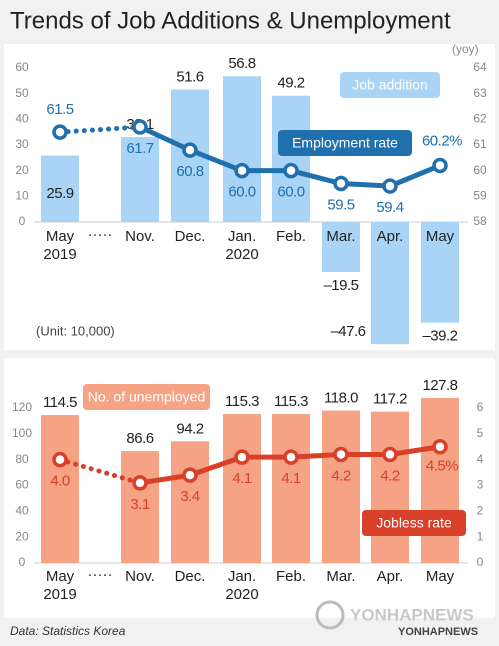 The image size is (499, 646). Describe the element at coordinates (442, 141) in the screenshot. I see `data-label: 60.2%` at that location.